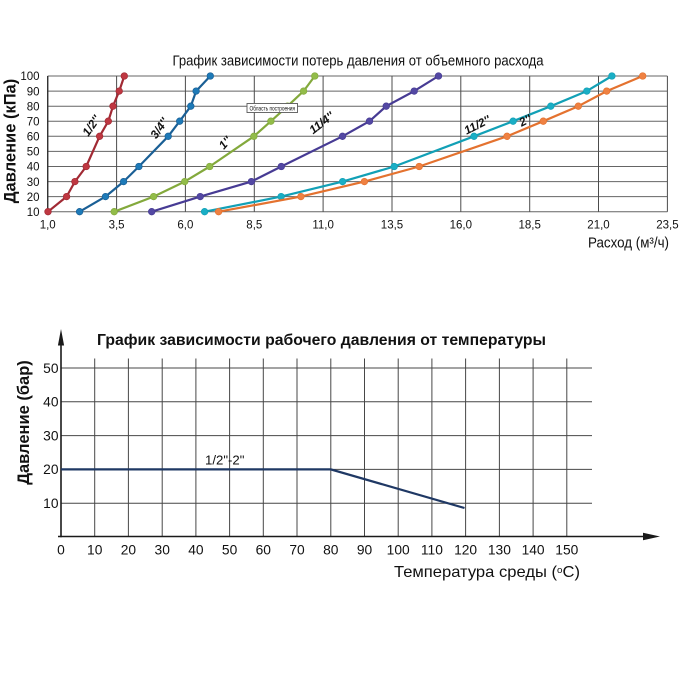  Describe the element at coordinates (533, 550) in the screenshot. I see `svg-text: 140` at that location.